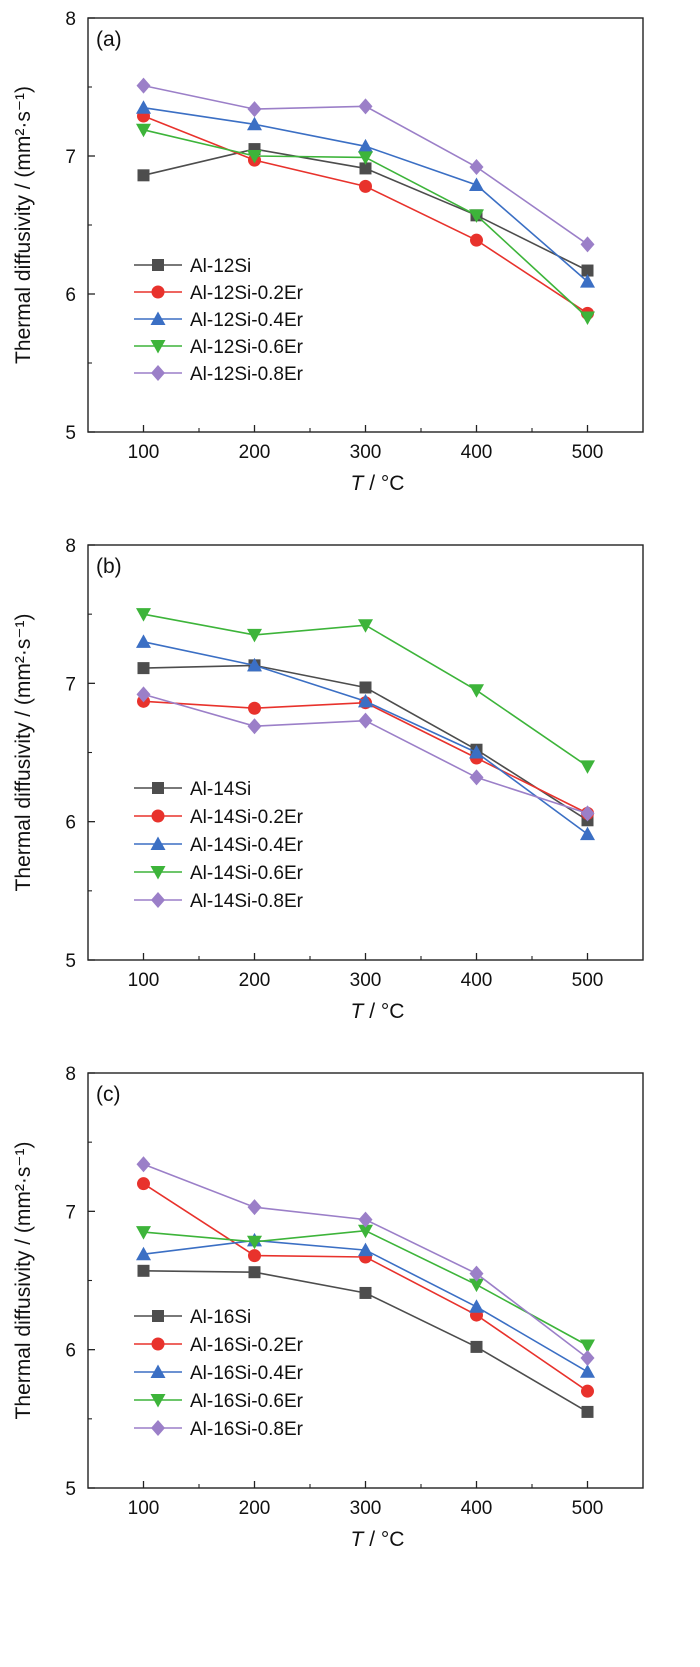 The width and height of the screenshot is (700, 1667). I want to click on series-Al-14Si-0.6Er, so click(365, 691).